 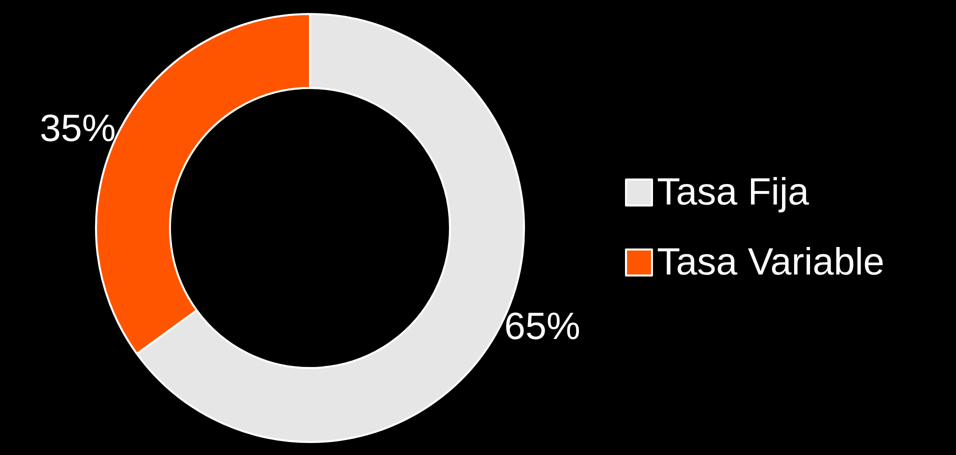 I want to click on data-label: 65%, so click(x=542, y=327).